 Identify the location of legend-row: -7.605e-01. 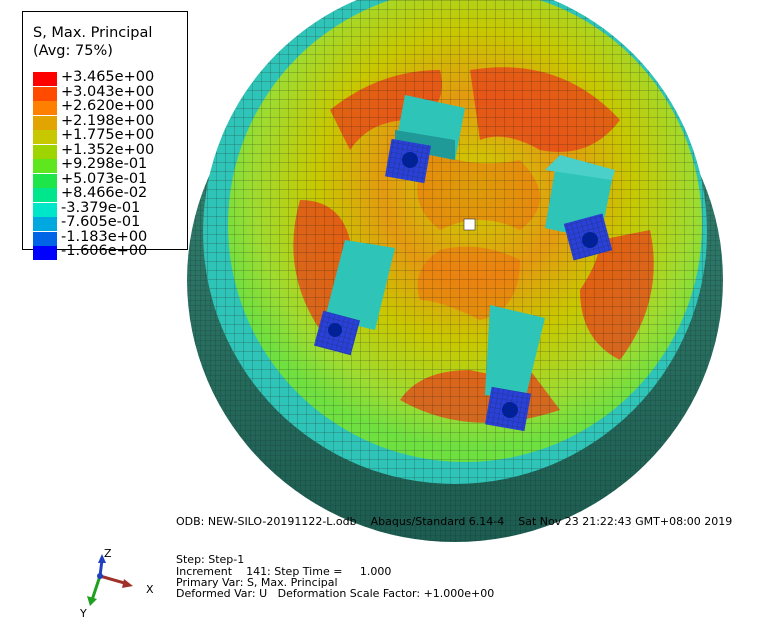
(108, 223).